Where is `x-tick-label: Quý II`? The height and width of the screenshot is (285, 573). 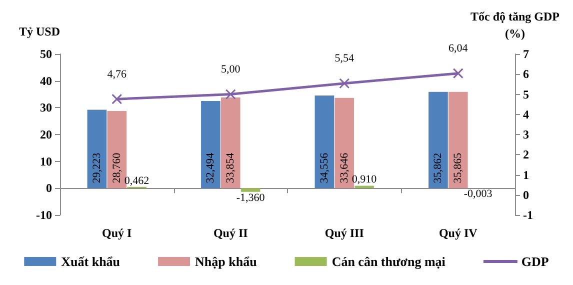
x-tick-label: Quý II is located at coordinates (230, 233).